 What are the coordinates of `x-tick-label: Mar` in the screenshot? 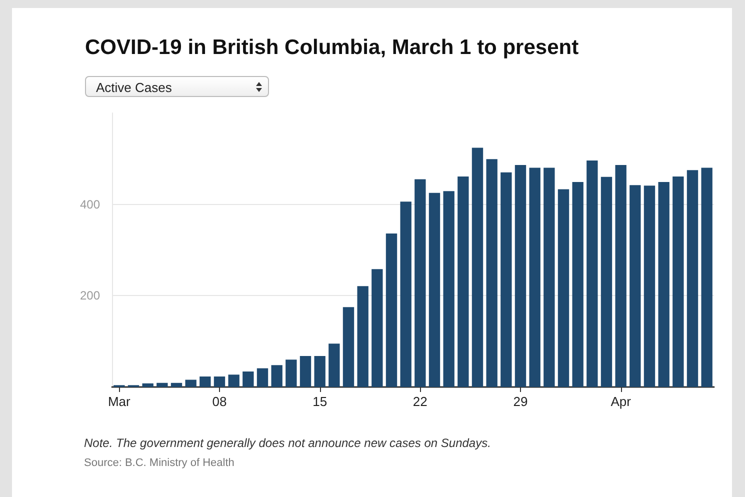 It's located at (120, 401).